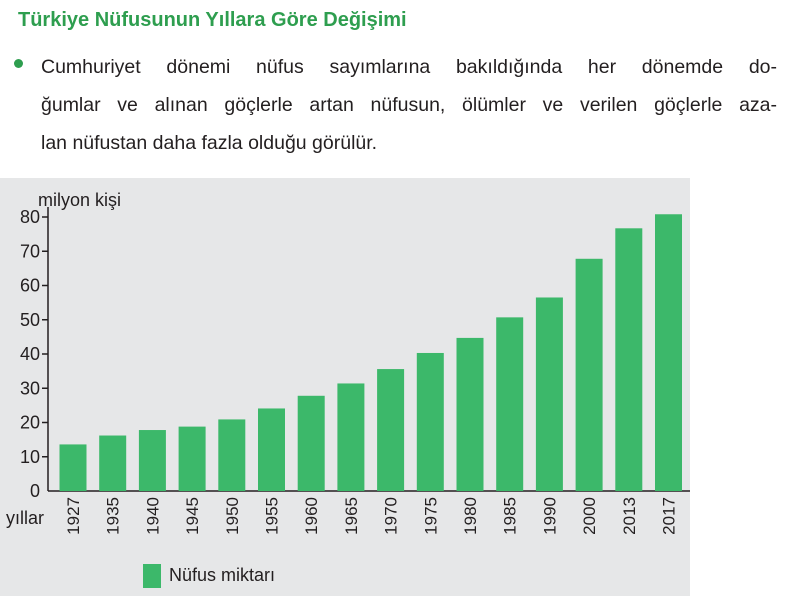 This screenshot has width=788, height=596. Describe the element at coordinates (25, 518) in the screenshot. I see `x-axis-title: yıllar` at that location.